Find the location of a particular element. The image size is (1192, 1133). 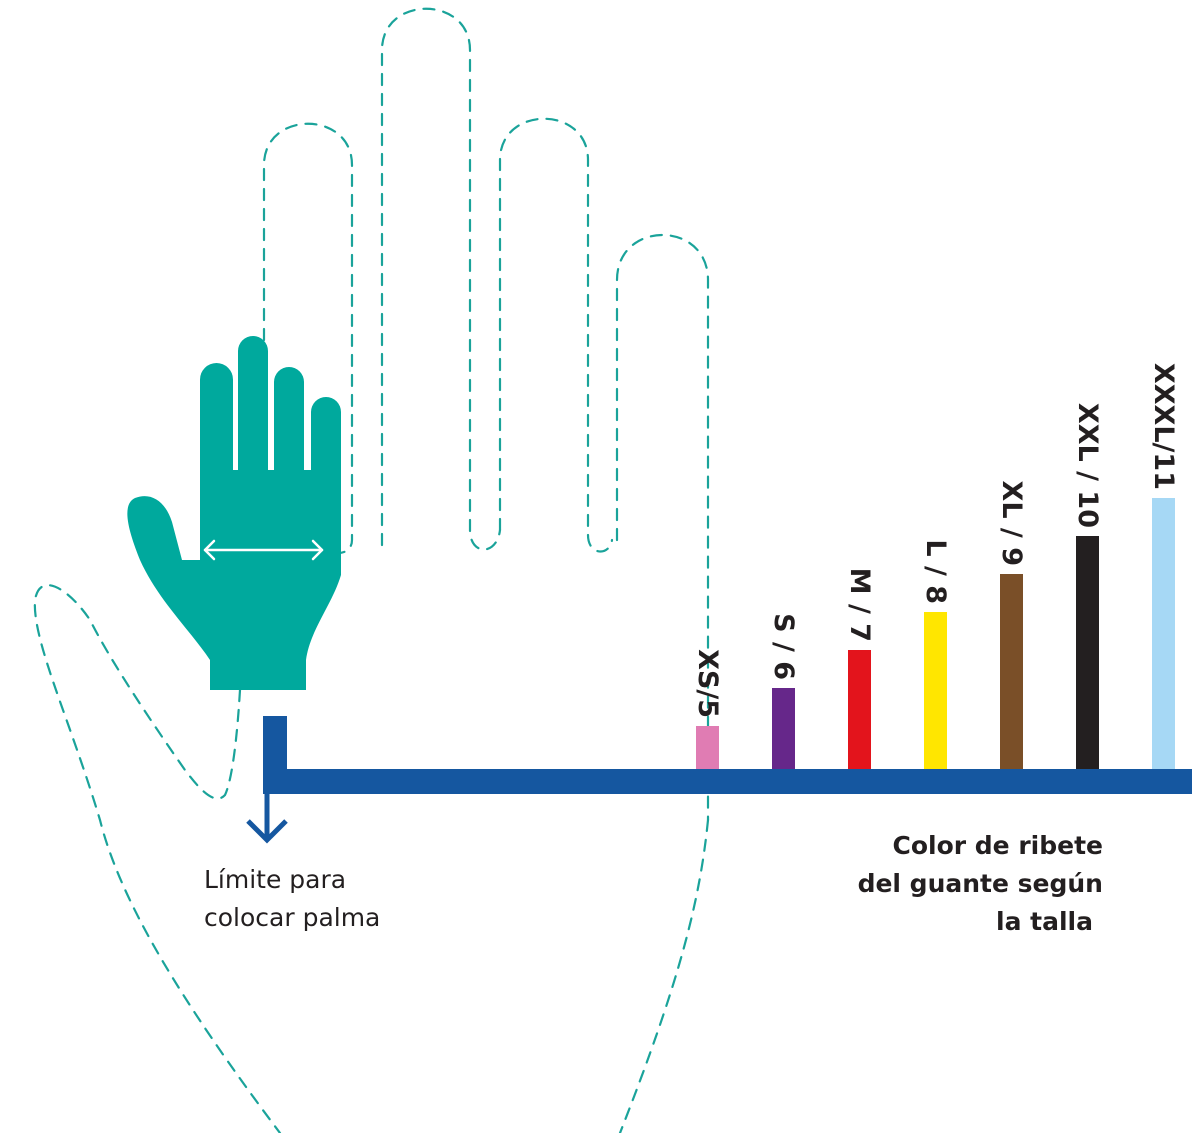

size-label-3: M / 7 is located at coordinates (859, 605).